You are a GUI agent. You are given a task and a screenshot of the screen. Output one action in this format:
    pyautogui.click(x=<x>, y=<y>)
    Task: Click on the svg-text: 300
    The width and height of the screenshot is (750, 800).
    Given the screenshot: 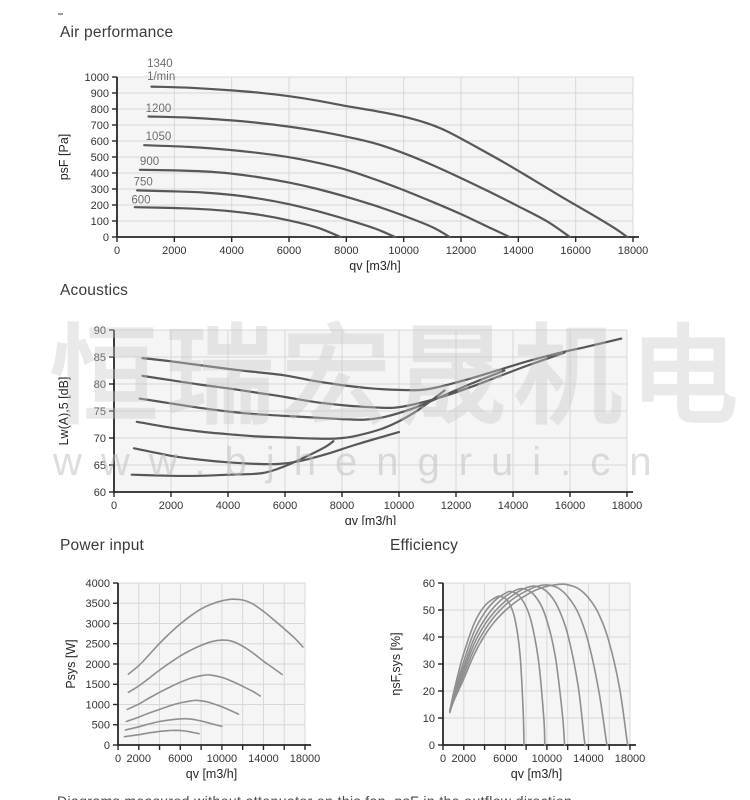 What is the action you would take?
    pyautogui.click(x=100, y=190)
    